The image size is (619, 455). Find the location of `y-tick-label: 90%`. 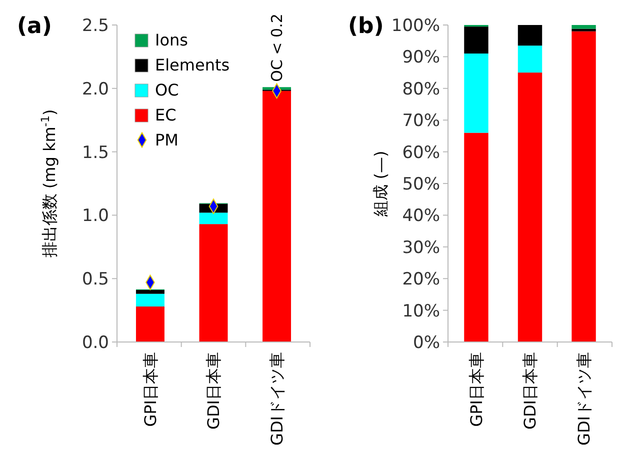

y-tick-label: 90% is located at coordinates (421, 58).